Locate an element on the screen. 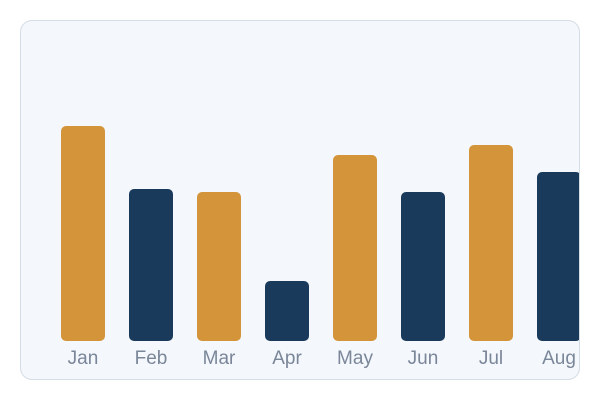 The width and height of the screenshot is (600, 400). x-tick-label-mar: Mar is located at coordinates (219, 358).